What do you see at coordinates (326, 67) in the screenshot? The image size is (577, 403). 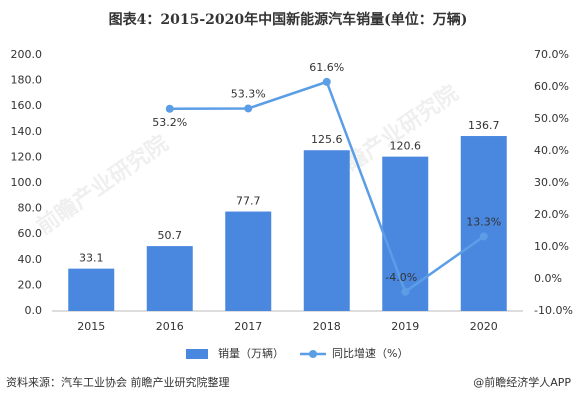 I see `line-label: 61.6%` at bounding box center [326, 67].